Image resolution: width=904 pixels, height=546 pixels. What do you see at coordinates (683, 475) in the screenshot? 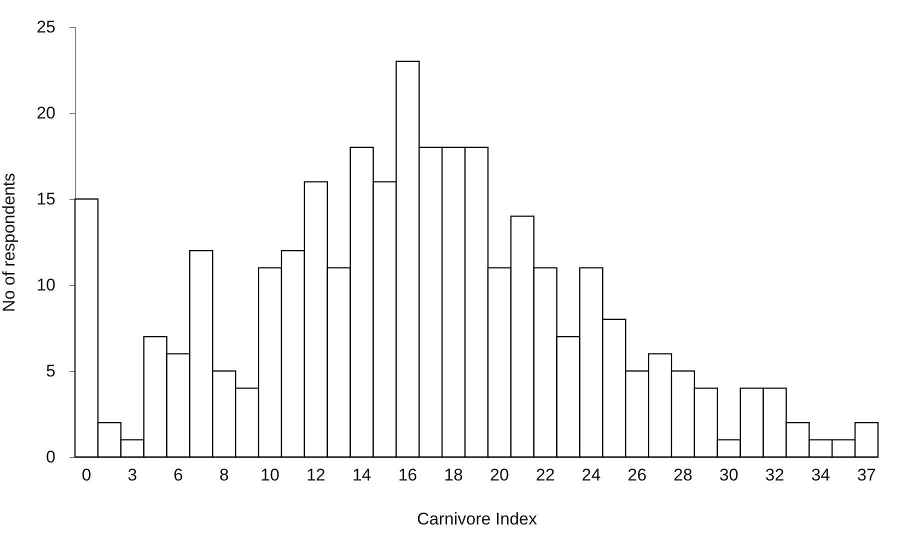
I see `x-tick-label: 28` at bounding box center [683, 475].